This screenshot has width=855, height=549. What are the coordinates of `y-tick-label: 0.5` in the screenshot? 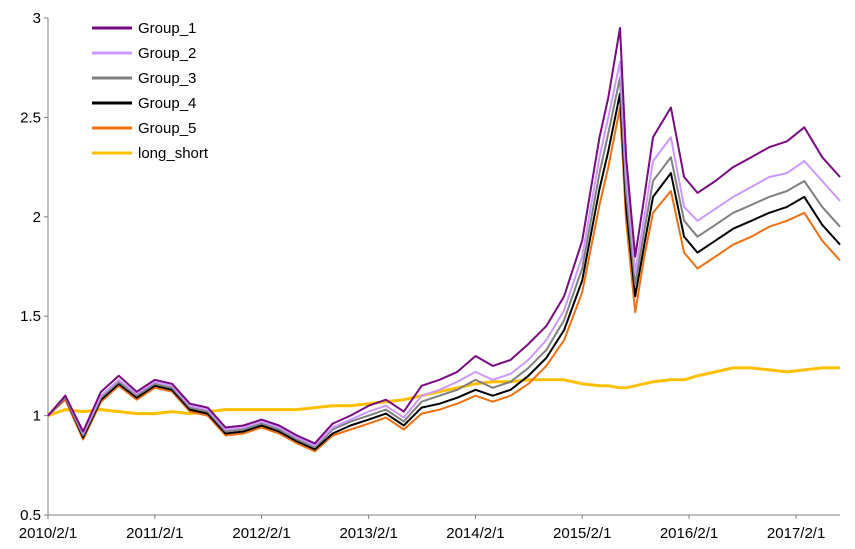 It's located at (30, 515).